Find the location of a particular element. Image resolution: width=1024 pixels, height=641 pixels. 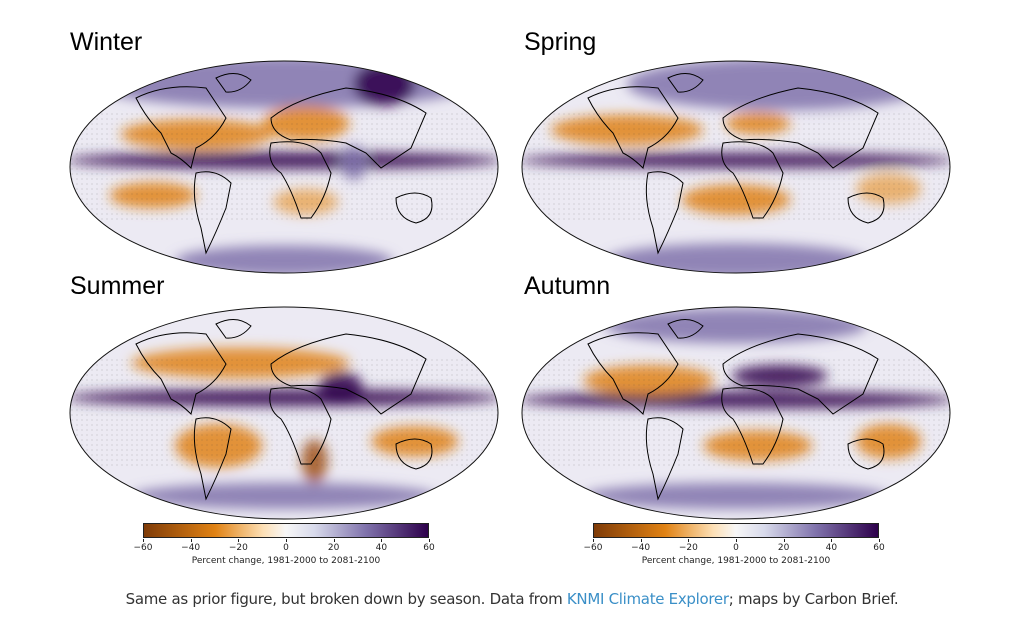

colorbar-ticks-right: −60 −40 −20 0 20 40 60 is located at coordinates (734, 548).